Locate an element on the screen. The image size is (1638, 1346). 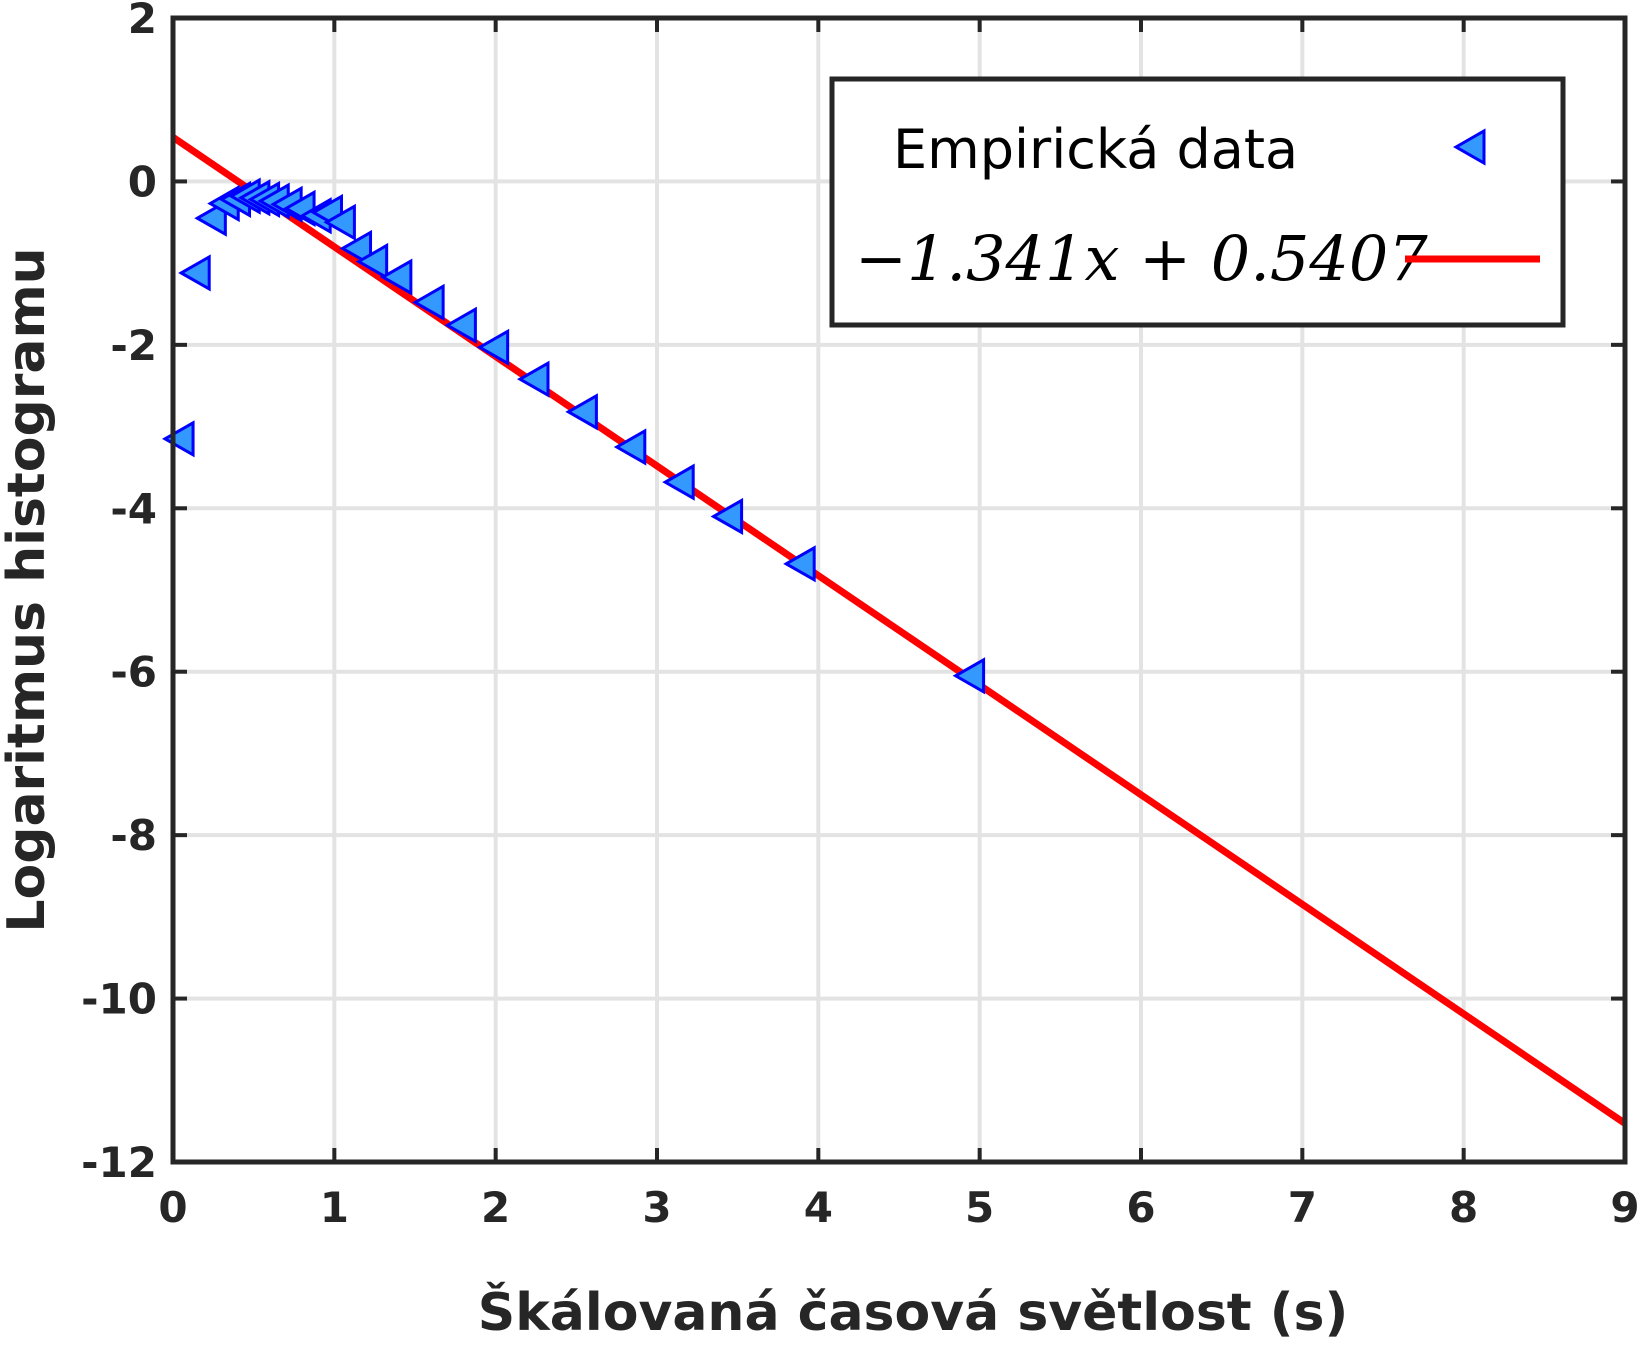
x-tick-label: 0 is located at coordinates (172, 1207).